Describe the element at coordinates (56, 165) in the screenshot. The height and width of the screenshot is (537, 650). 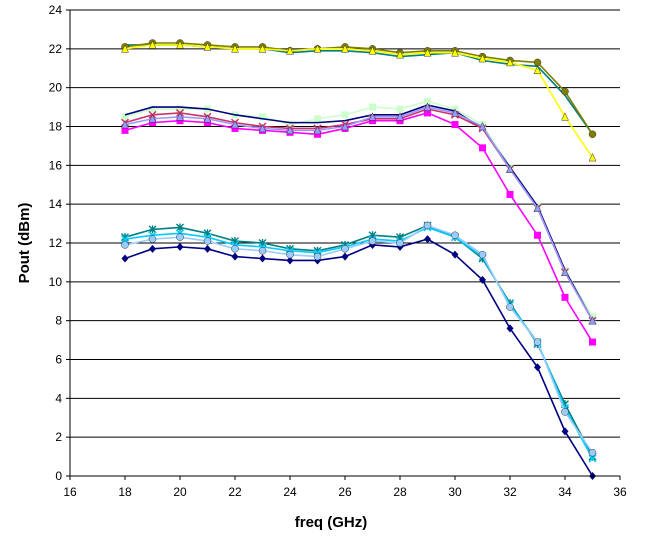
I see `y-tick-label: 16` at that location.